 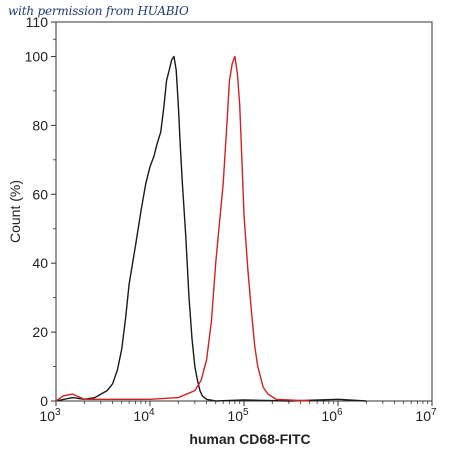 What do you see at coordinates (37, 22) in the screenshot?
I see `y-tick-label: 110` at bounding box center [37, 22].